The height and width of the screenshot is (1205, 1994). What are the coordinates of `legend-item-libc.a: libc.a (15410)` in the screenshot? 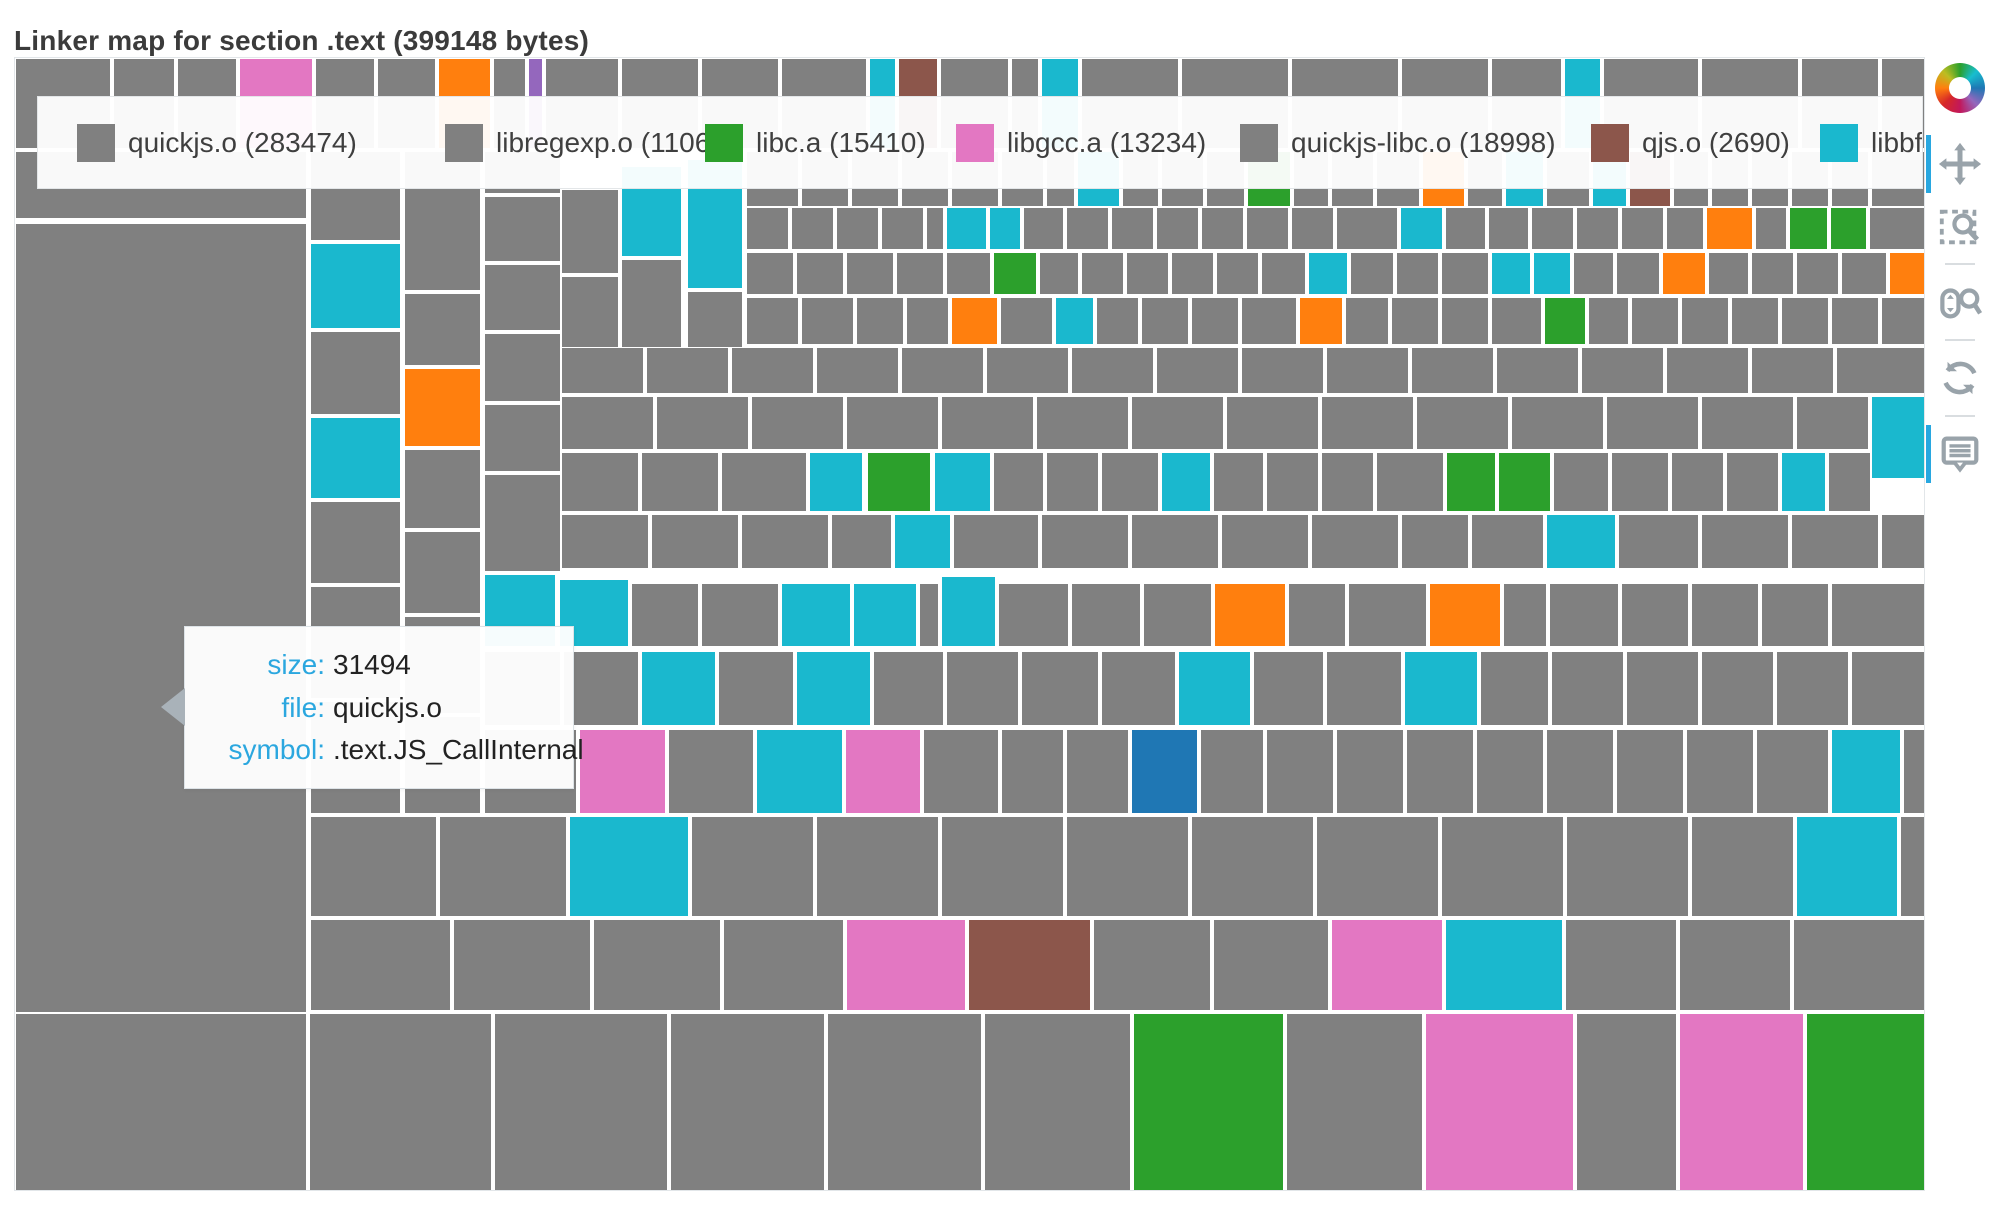 It's located at (815, 142).